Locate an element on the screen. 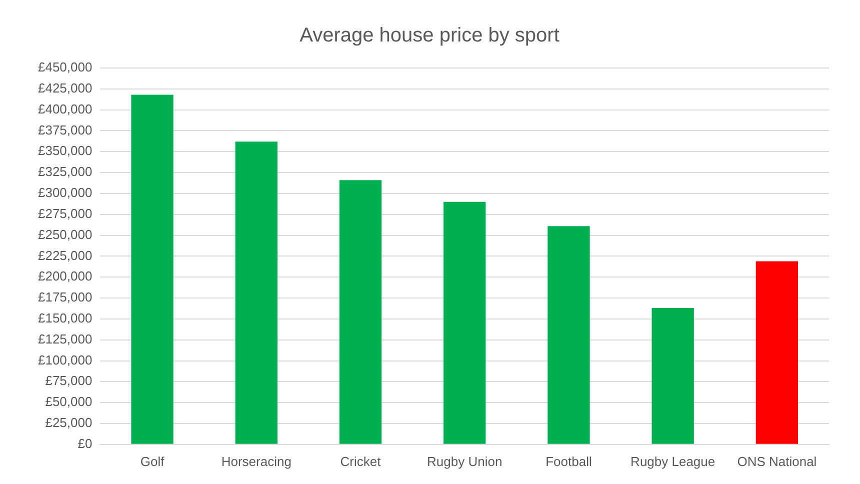 The image size is (860, 484). y-tick-label: £200,000 is located at coordinates (65, 276).